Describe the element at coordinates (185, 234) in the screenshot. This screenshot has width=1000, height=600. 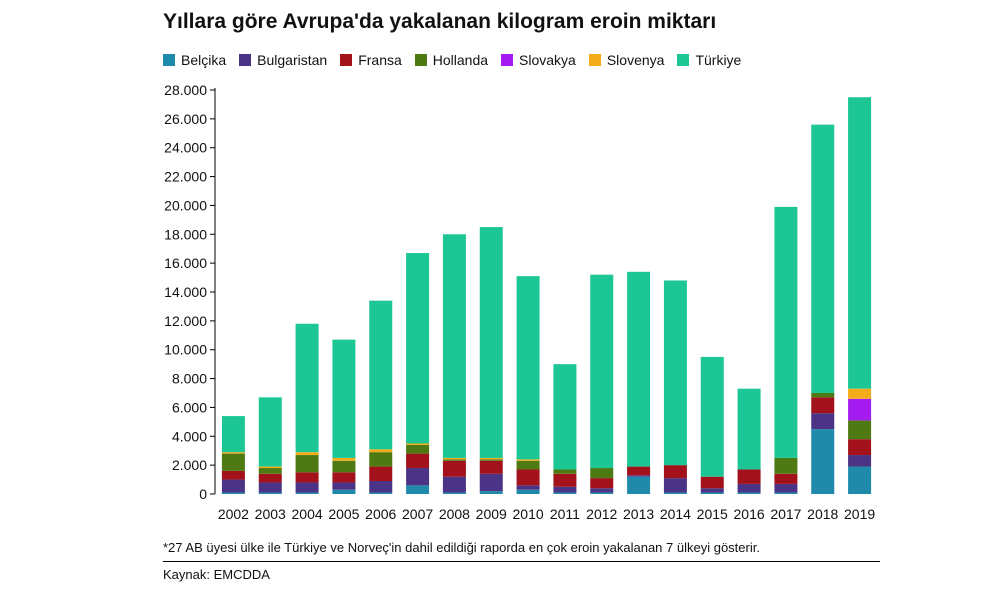
I see `y-tick-label: 18.000` at that location.